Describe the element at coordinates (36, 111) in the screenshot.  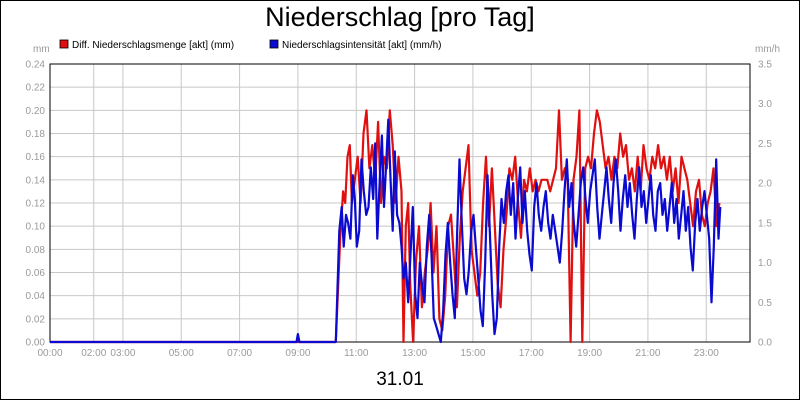
I see `y-left-tick-label: 0.20` at that location.